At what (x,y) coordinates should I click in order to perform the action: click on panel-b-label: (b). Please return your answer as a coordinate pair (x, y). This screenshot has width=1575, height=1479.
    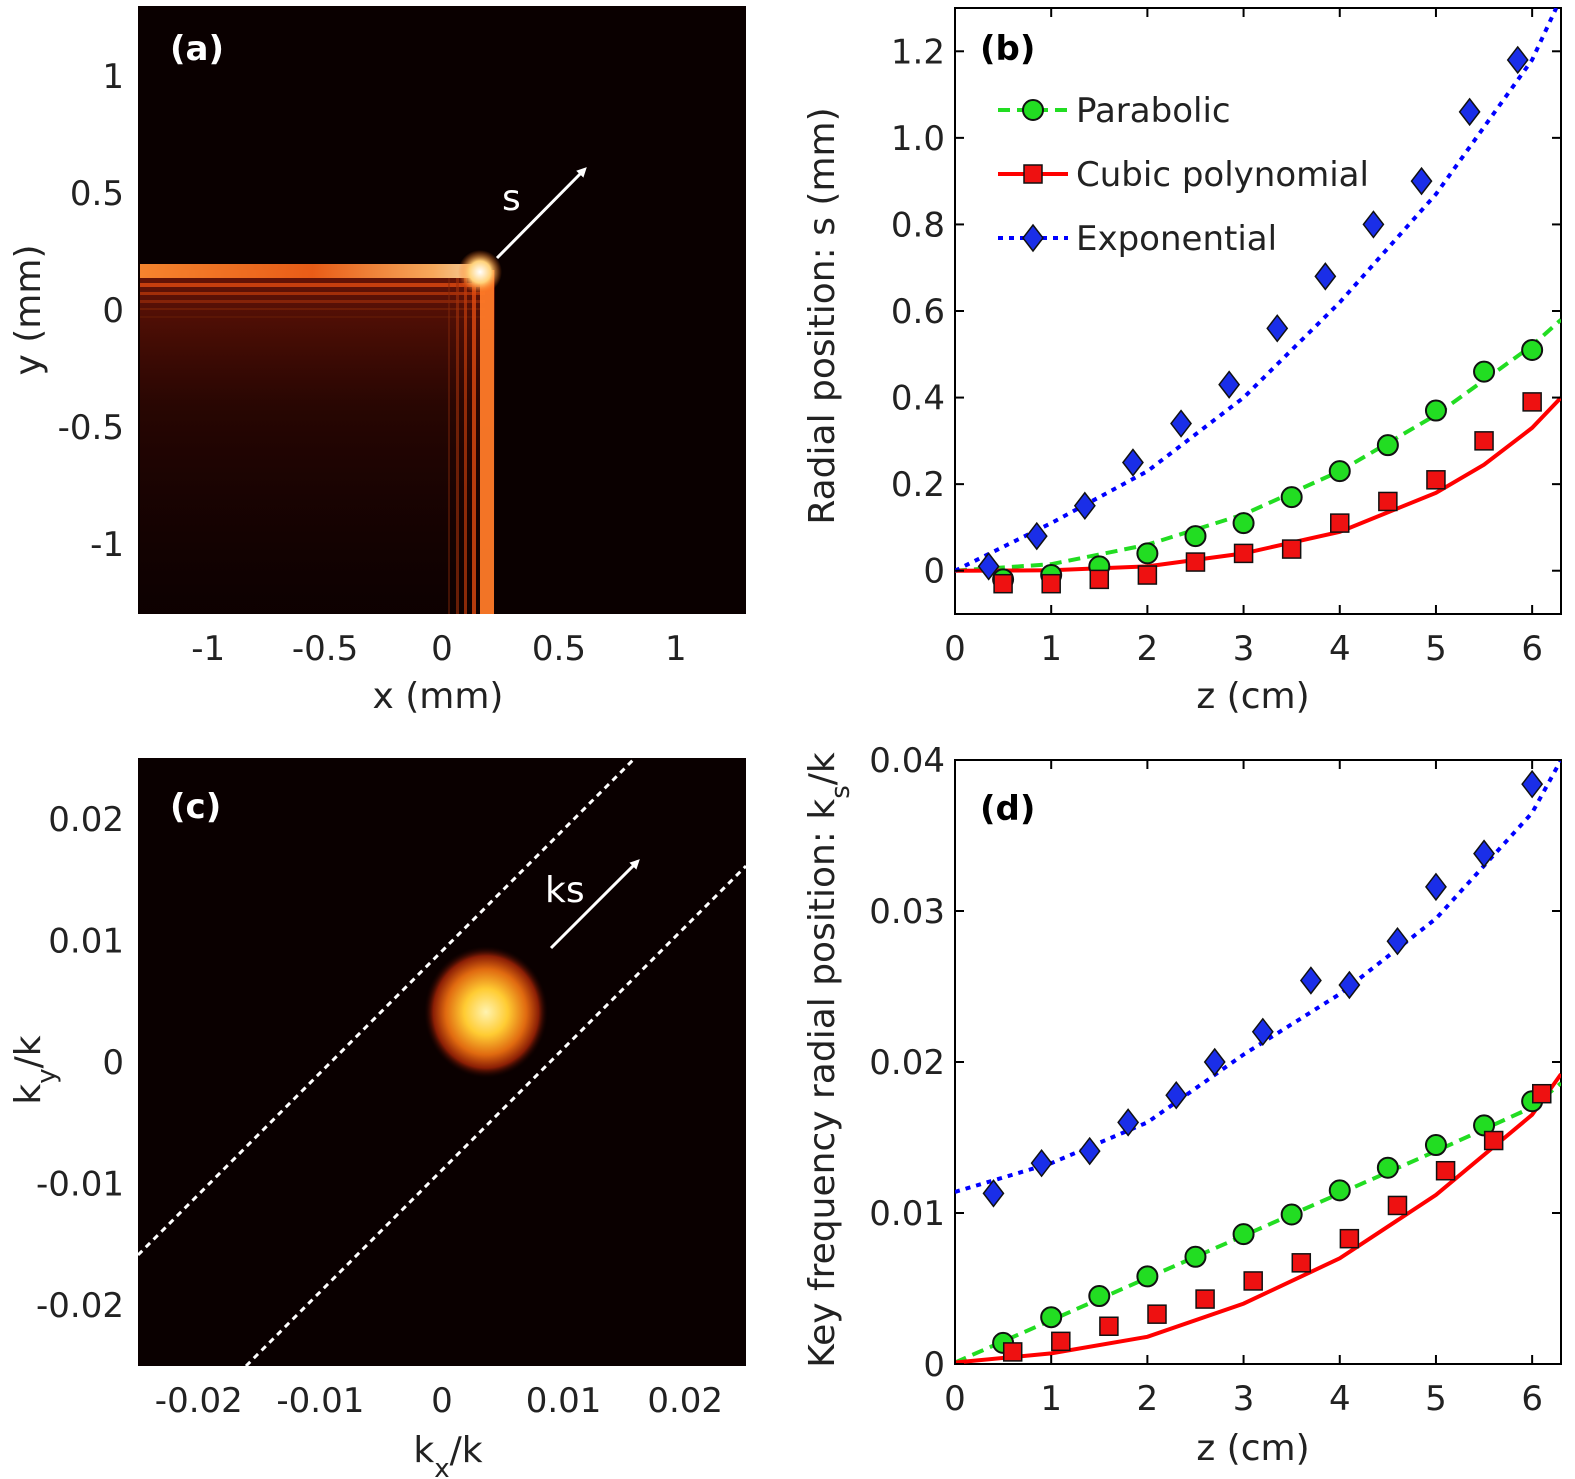
    Looking at the image, I should click on (1007, 49).